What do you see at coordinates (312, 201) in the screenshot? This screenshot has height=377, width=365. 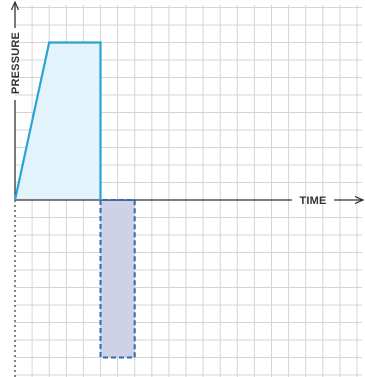 I see `x-axis-label: TIME` at bounding box center [312, 201].